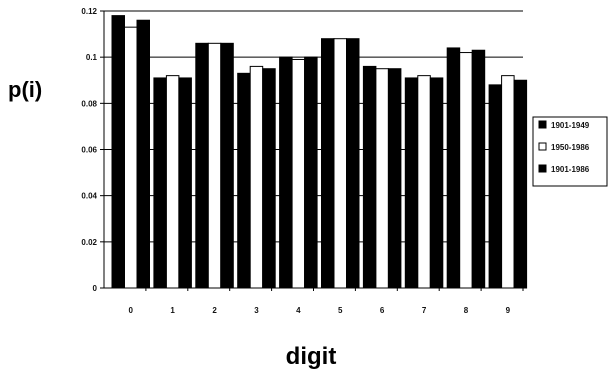 The image size is (608, 372). I want to click on x-tick-label: 1, so click(172, 310).